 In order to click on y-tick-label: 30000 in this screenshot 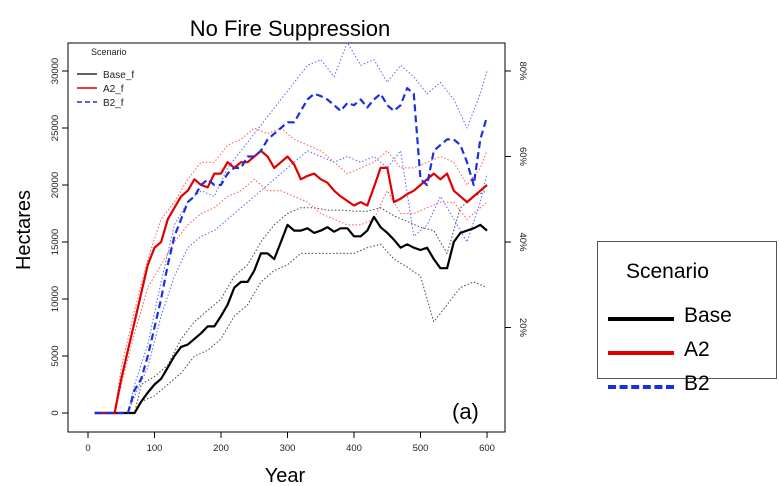, I will do `click(55, 71)`.